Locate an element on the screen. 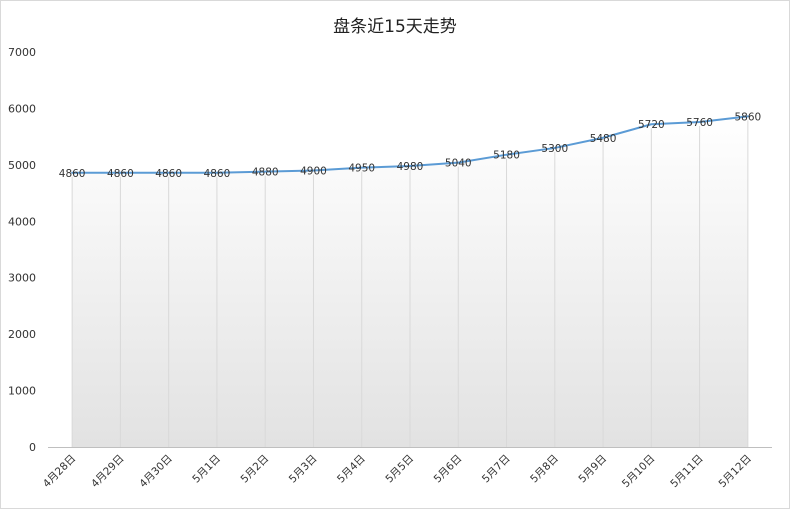  y-tick-label: 3000 is located at coordinates (22, 278).